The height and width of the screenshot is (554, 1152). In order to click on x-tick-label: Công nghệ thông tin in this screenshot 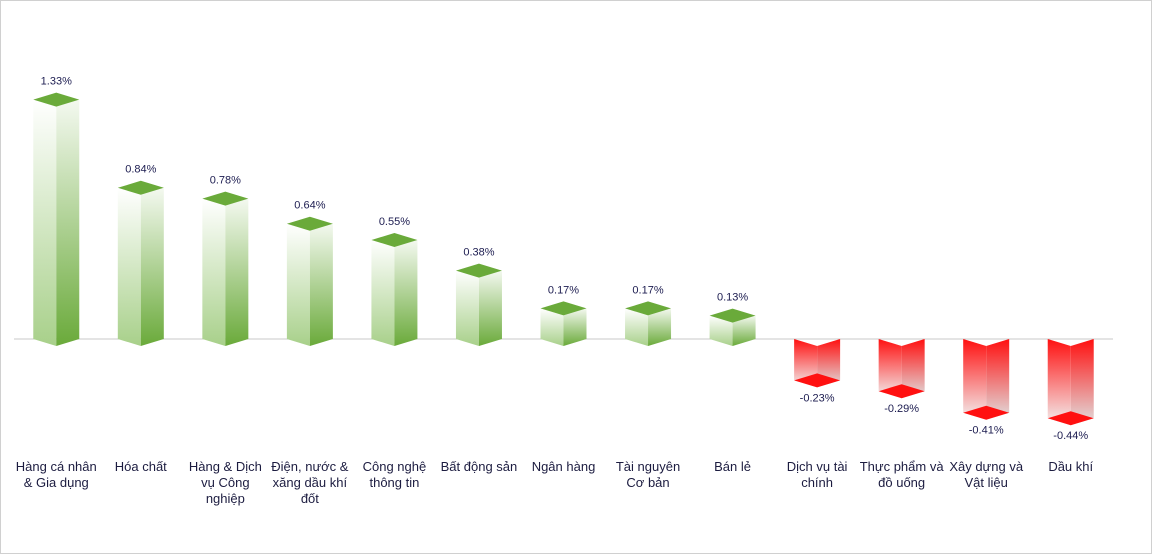, I will do `click(394, 474)`.